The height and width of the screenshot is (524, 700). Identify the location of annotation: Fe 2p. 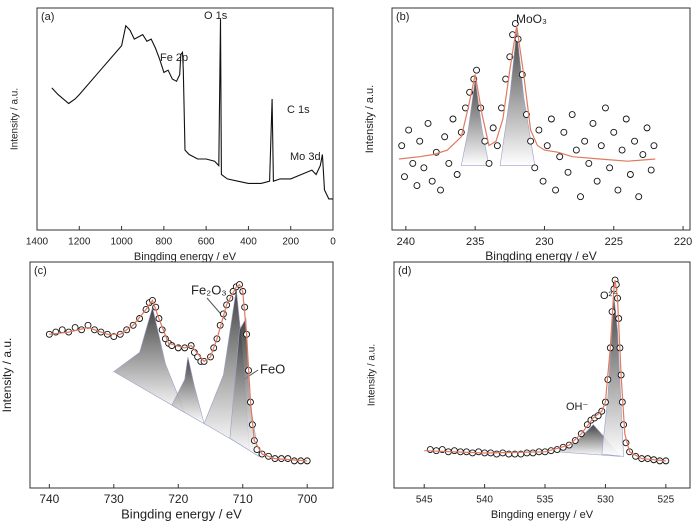
(174, 58).